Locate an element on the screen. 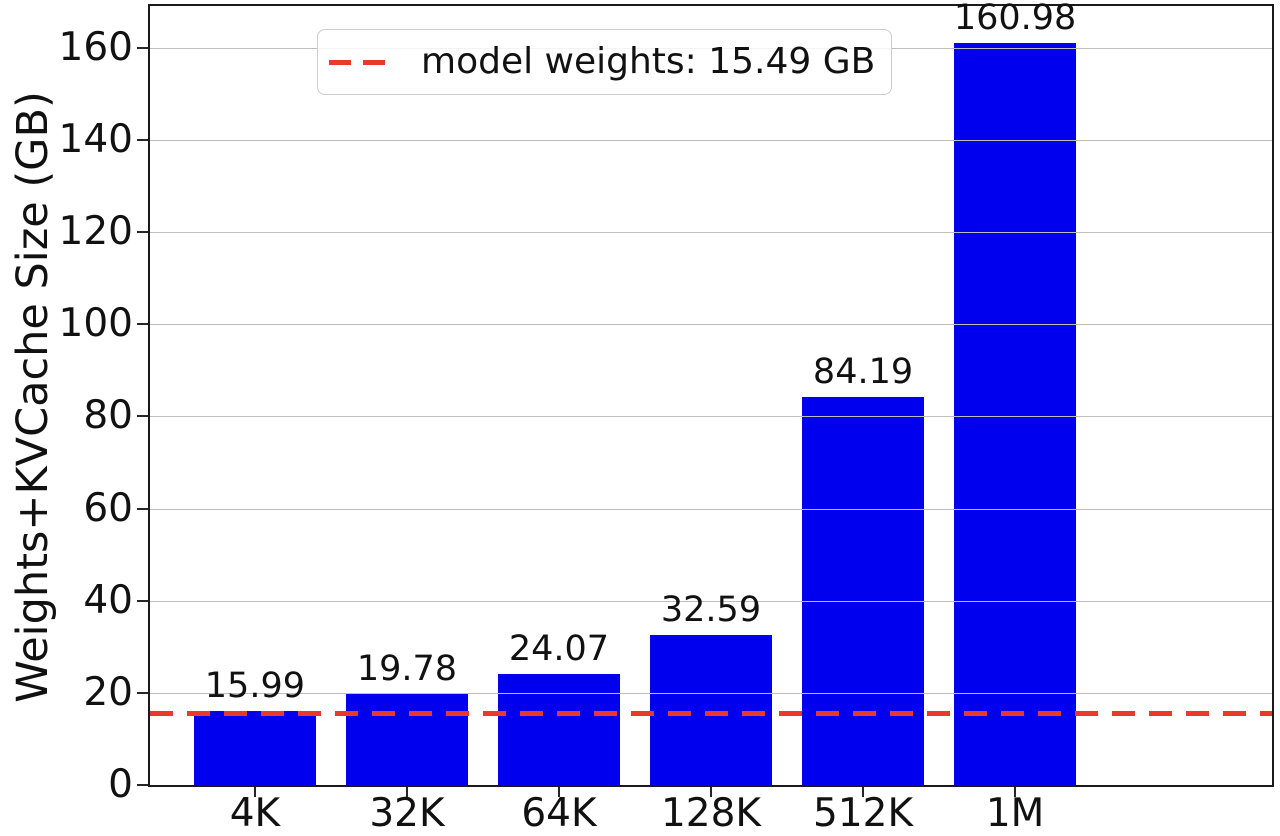 The height and width of the screenshot is (836, 1280). bar-value-label-64K: 24.07 is located at coordinates (559, 649).